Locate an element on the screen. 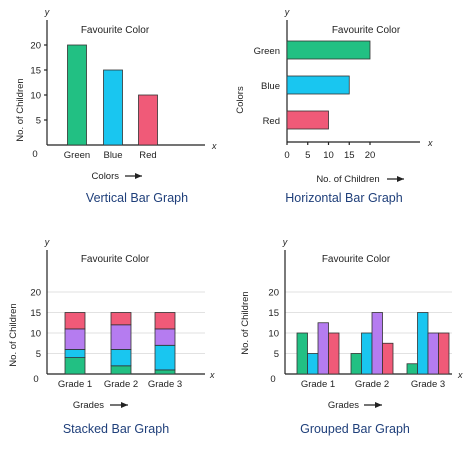 The height and width of the screenshot is (449, 474). caption: Vertical Bar Graph is located at coordinates (137, 198).